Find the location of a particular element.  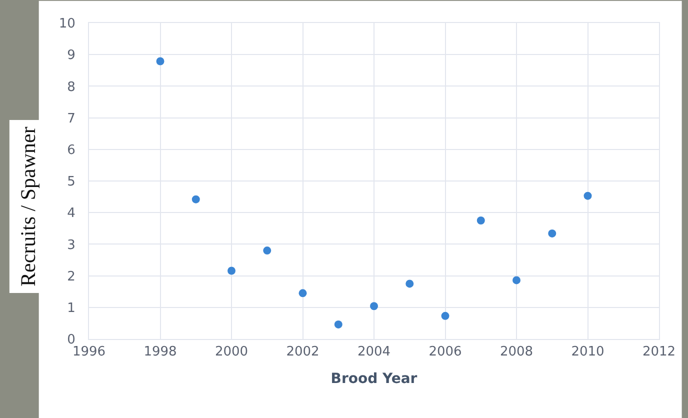

y-axis-title: Recruits / Spawner is located at coordinates (28, 206).